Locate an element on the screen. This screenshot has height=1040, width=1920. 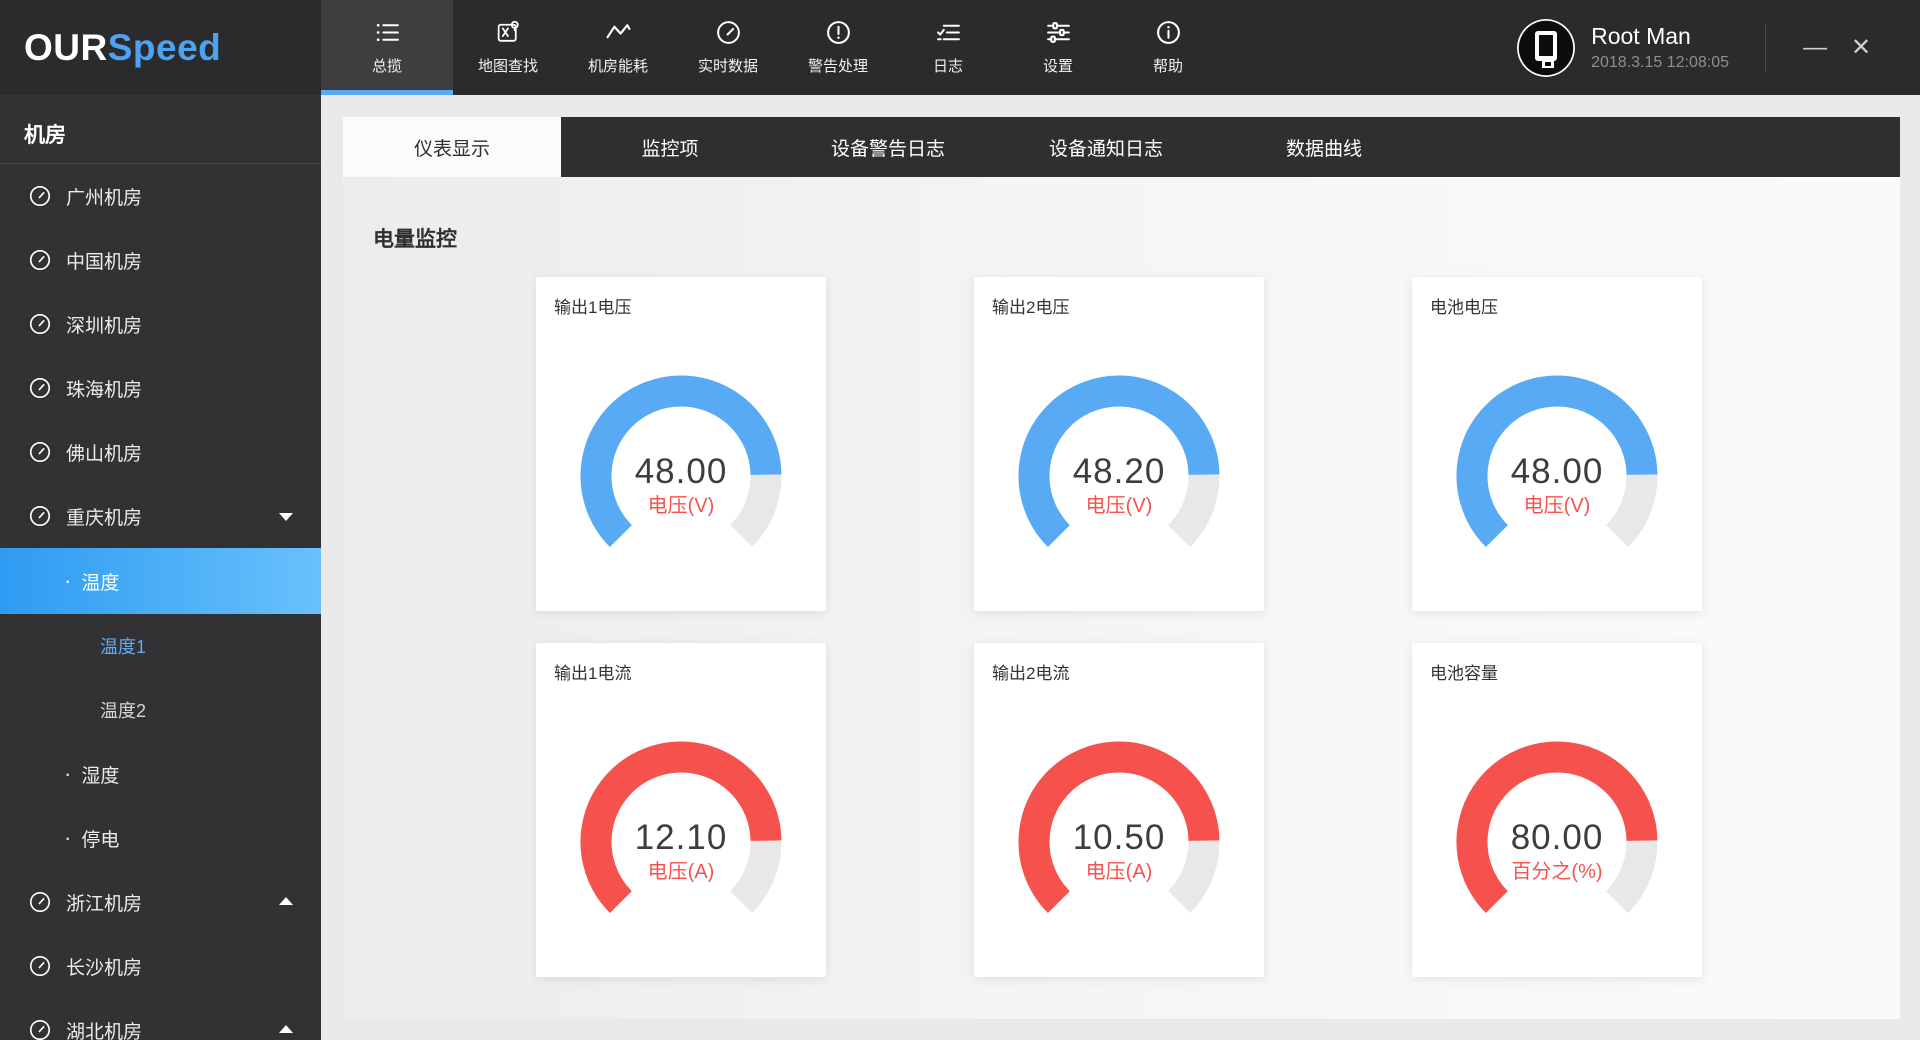
gauge-value: 80.00 is located at coordinates (1557, 837).